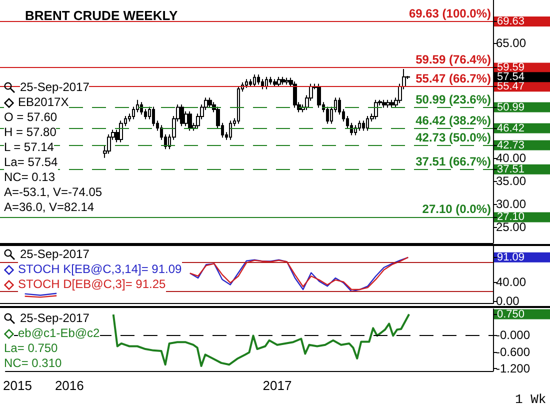  Describe the element at coordinates (17, 385) in the screenshot. I see `x-tick-label: 2015` at that location.